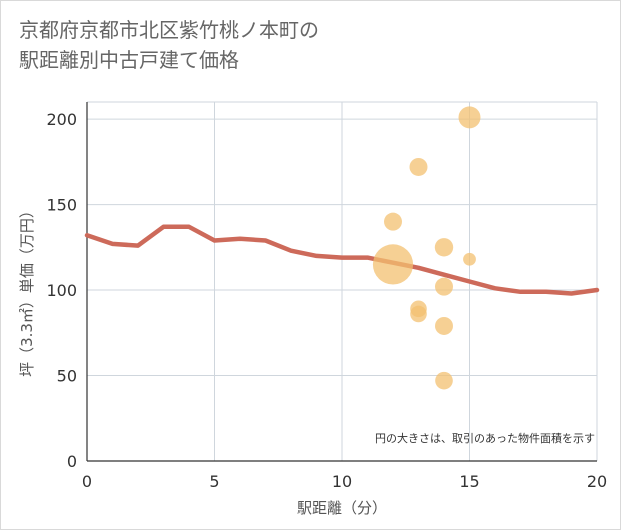 This screenshot has height=530, width=621. I want to click on y-tick-label: 200, so click(61, 119).